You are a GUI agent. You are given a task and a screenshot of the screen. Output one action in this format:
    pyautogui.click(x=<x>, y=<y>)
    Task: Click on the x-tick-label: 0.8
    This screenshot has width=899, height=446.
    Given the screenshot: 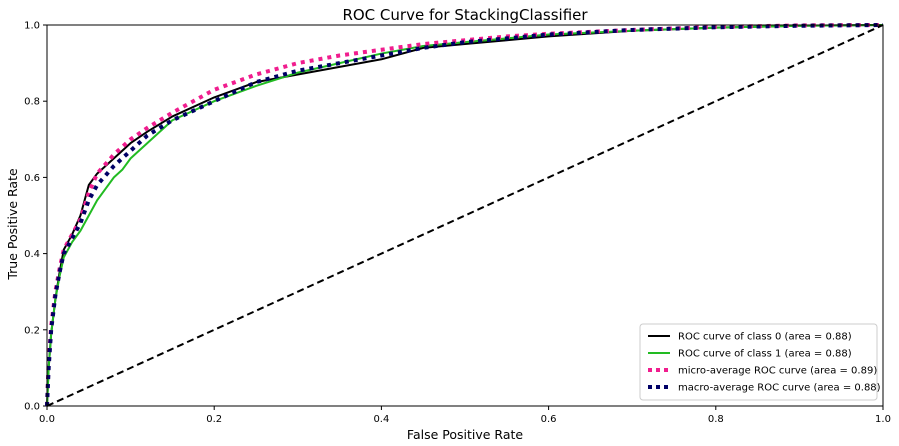 What is the action you would take?
    pyautogui.click(x=716, y=419)
    